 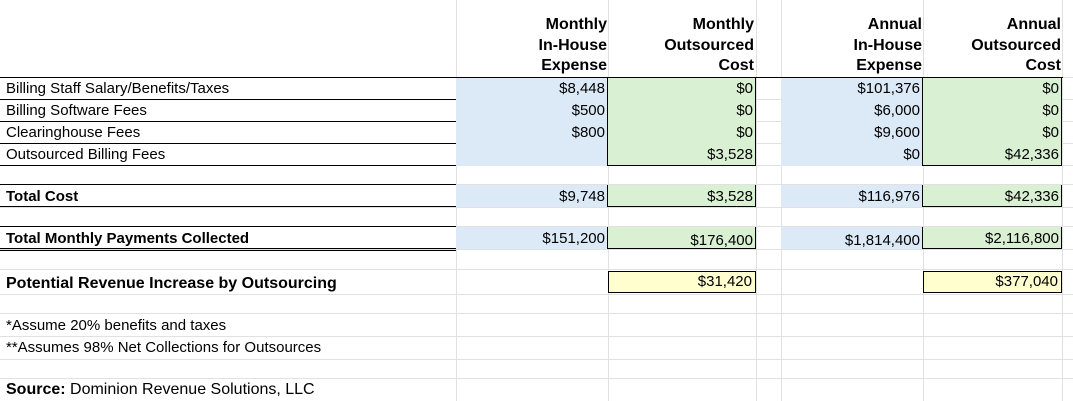 What do you see at coordinates (1031, 154) in the screenshot?
I see `cell-a-out: $42,336` at bounding box center [1031, 154].